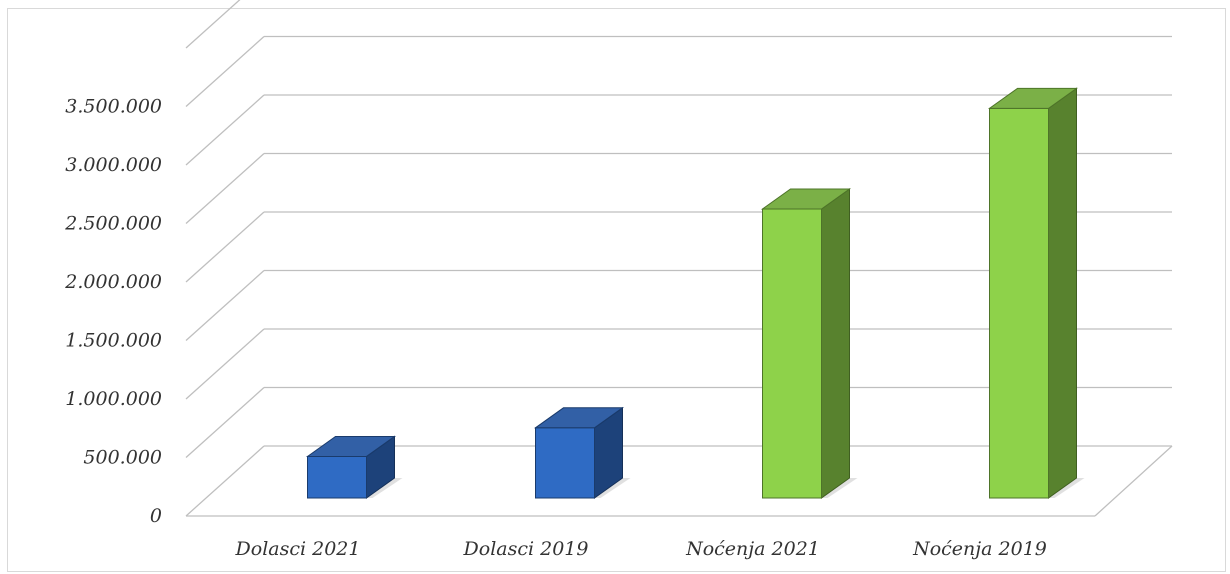  Describe the element at coordinates (113, 341) in the screenshot. I see `y-tick-label: 1.500.000` at that location.